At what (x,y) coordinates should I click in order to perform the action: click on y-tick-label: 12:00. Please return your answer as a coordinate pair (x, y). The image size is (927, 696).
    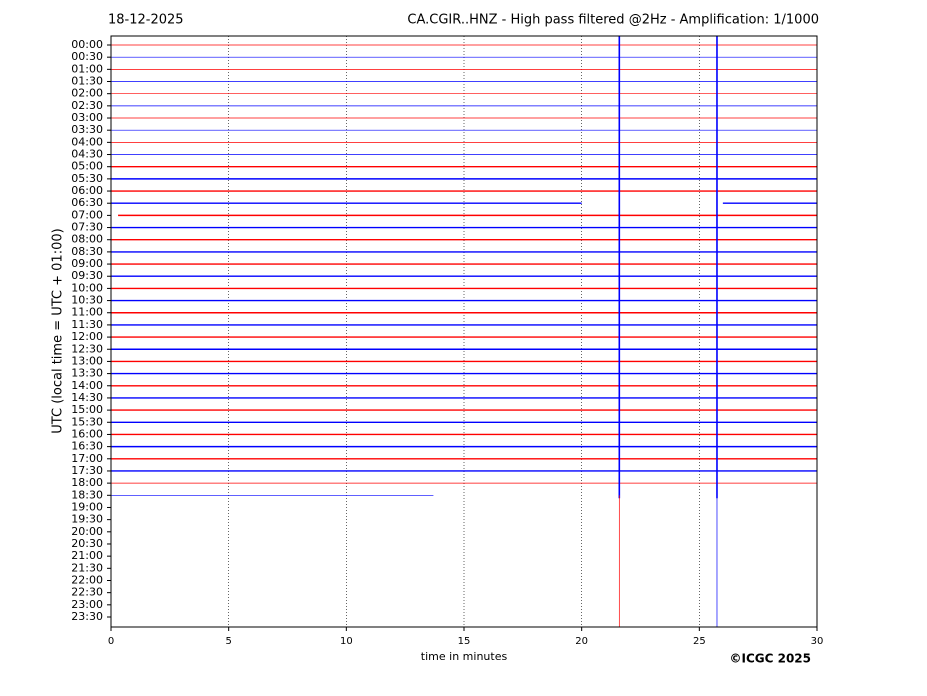
    Looking at the image, I should click on (87, 336).